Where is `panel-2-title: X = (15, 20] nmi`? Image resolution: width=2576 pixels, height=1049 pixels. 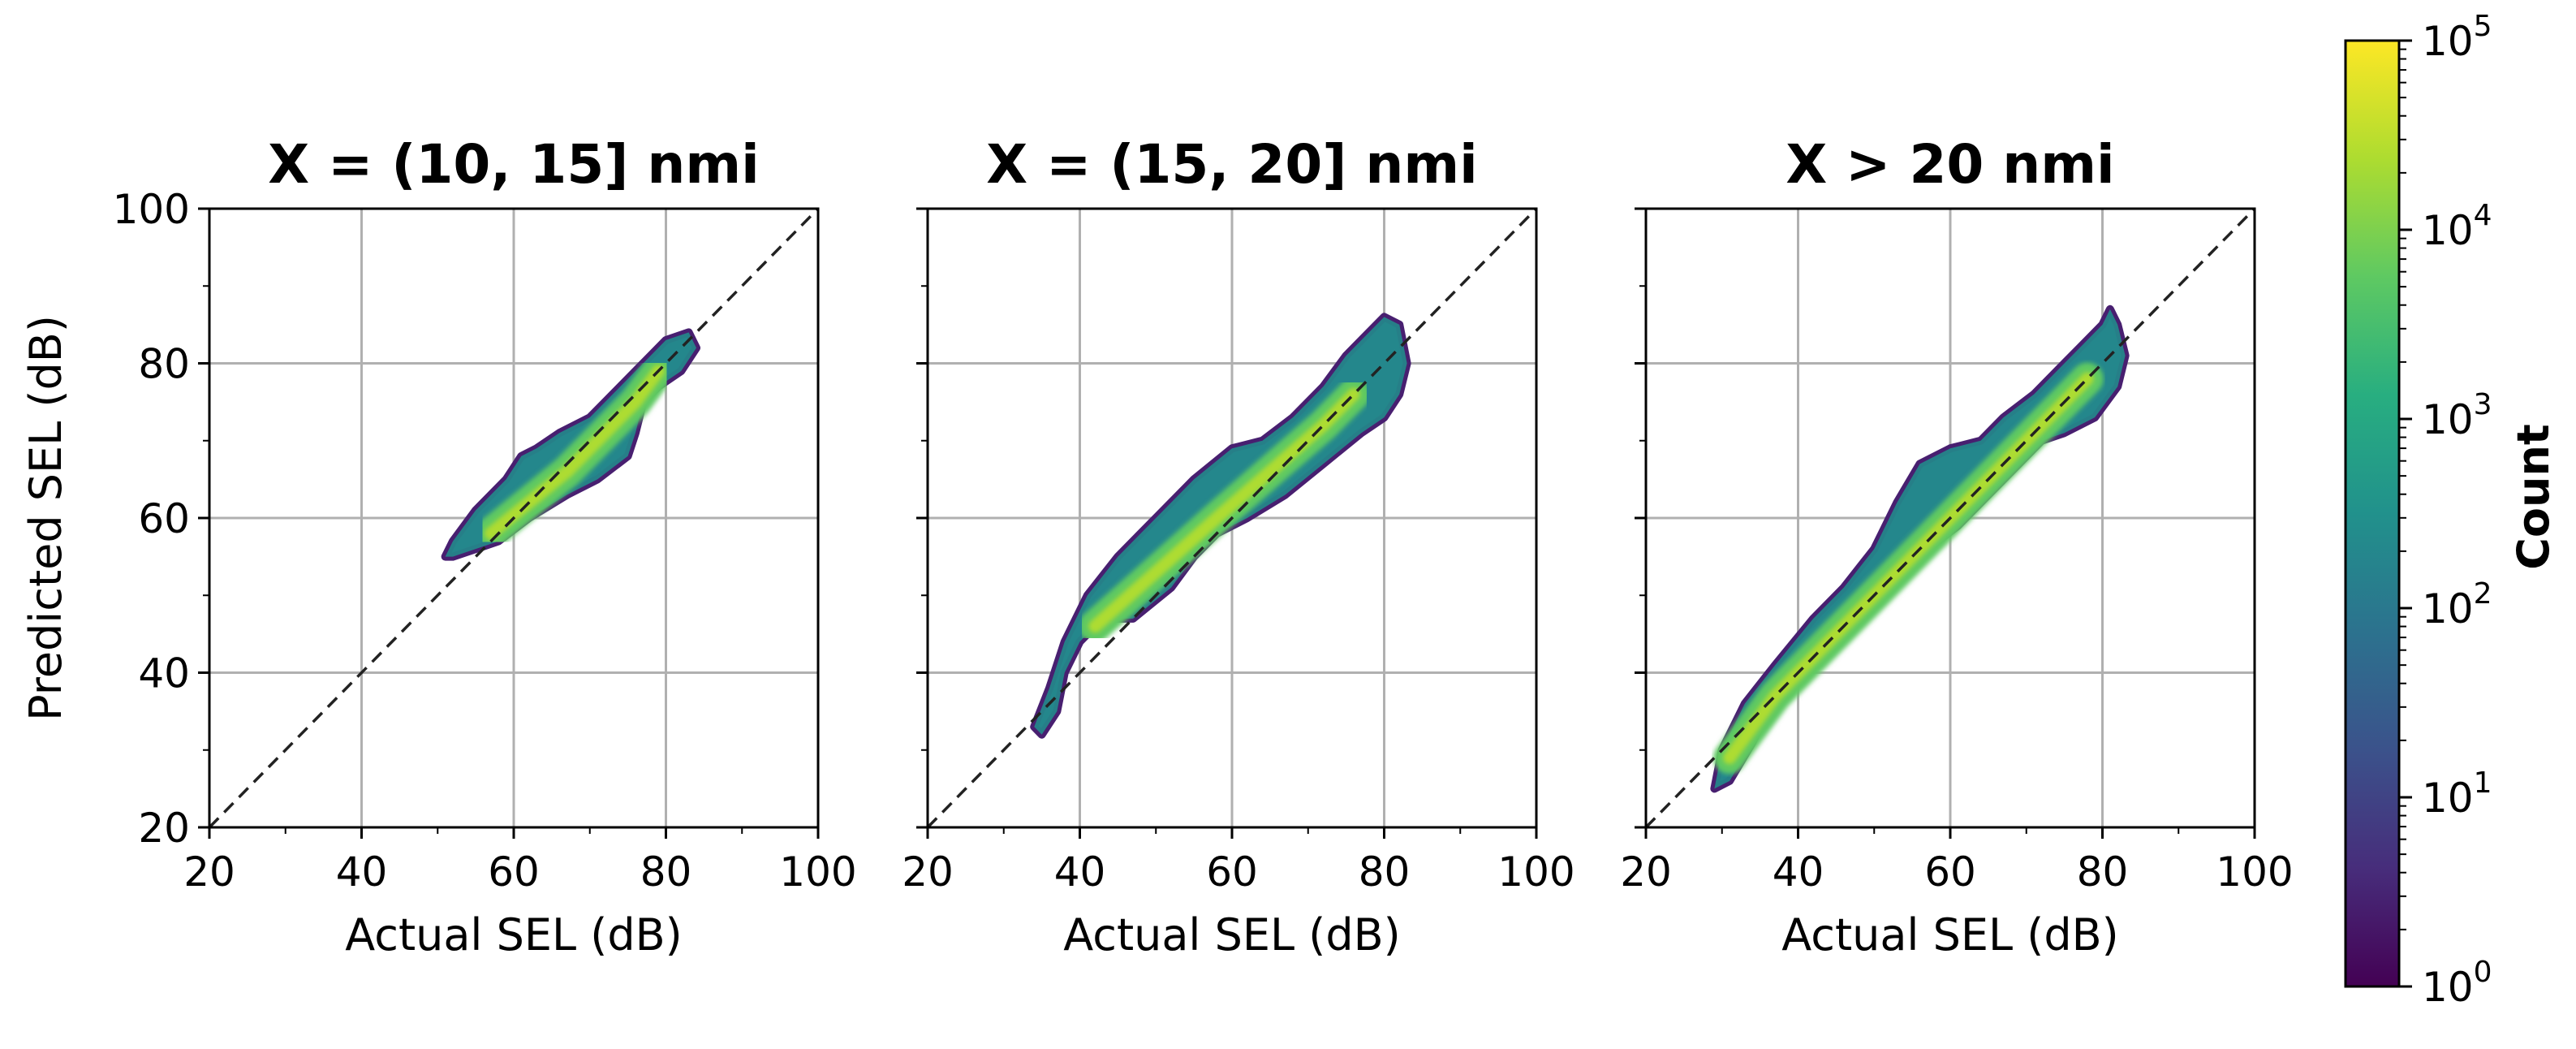 panel-2-title: X = (15, 20] nmi is located at coordinates (1232, 165).